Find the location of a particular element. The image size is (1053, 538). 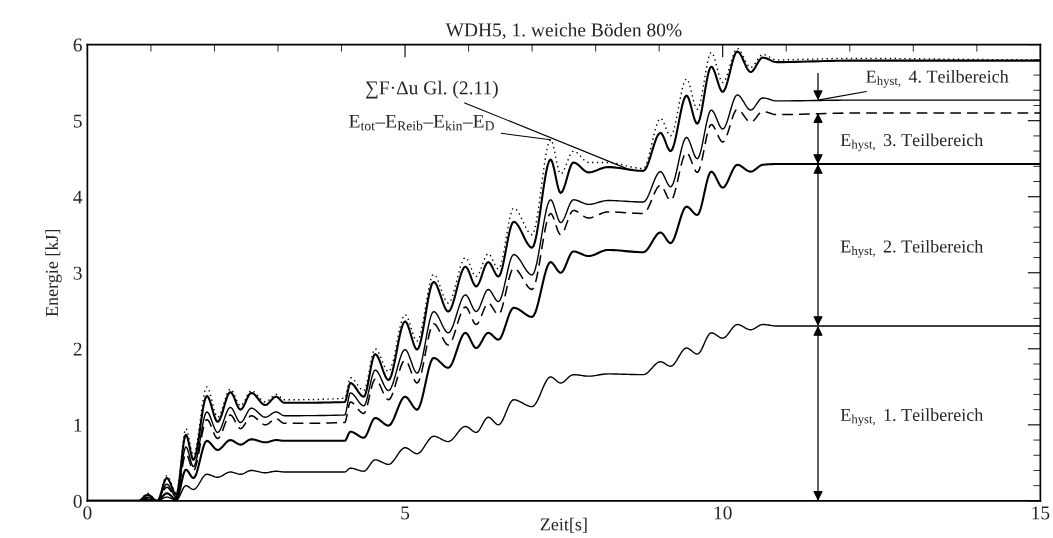

x-tick-label: 0 is located at coordinates (87, 513).